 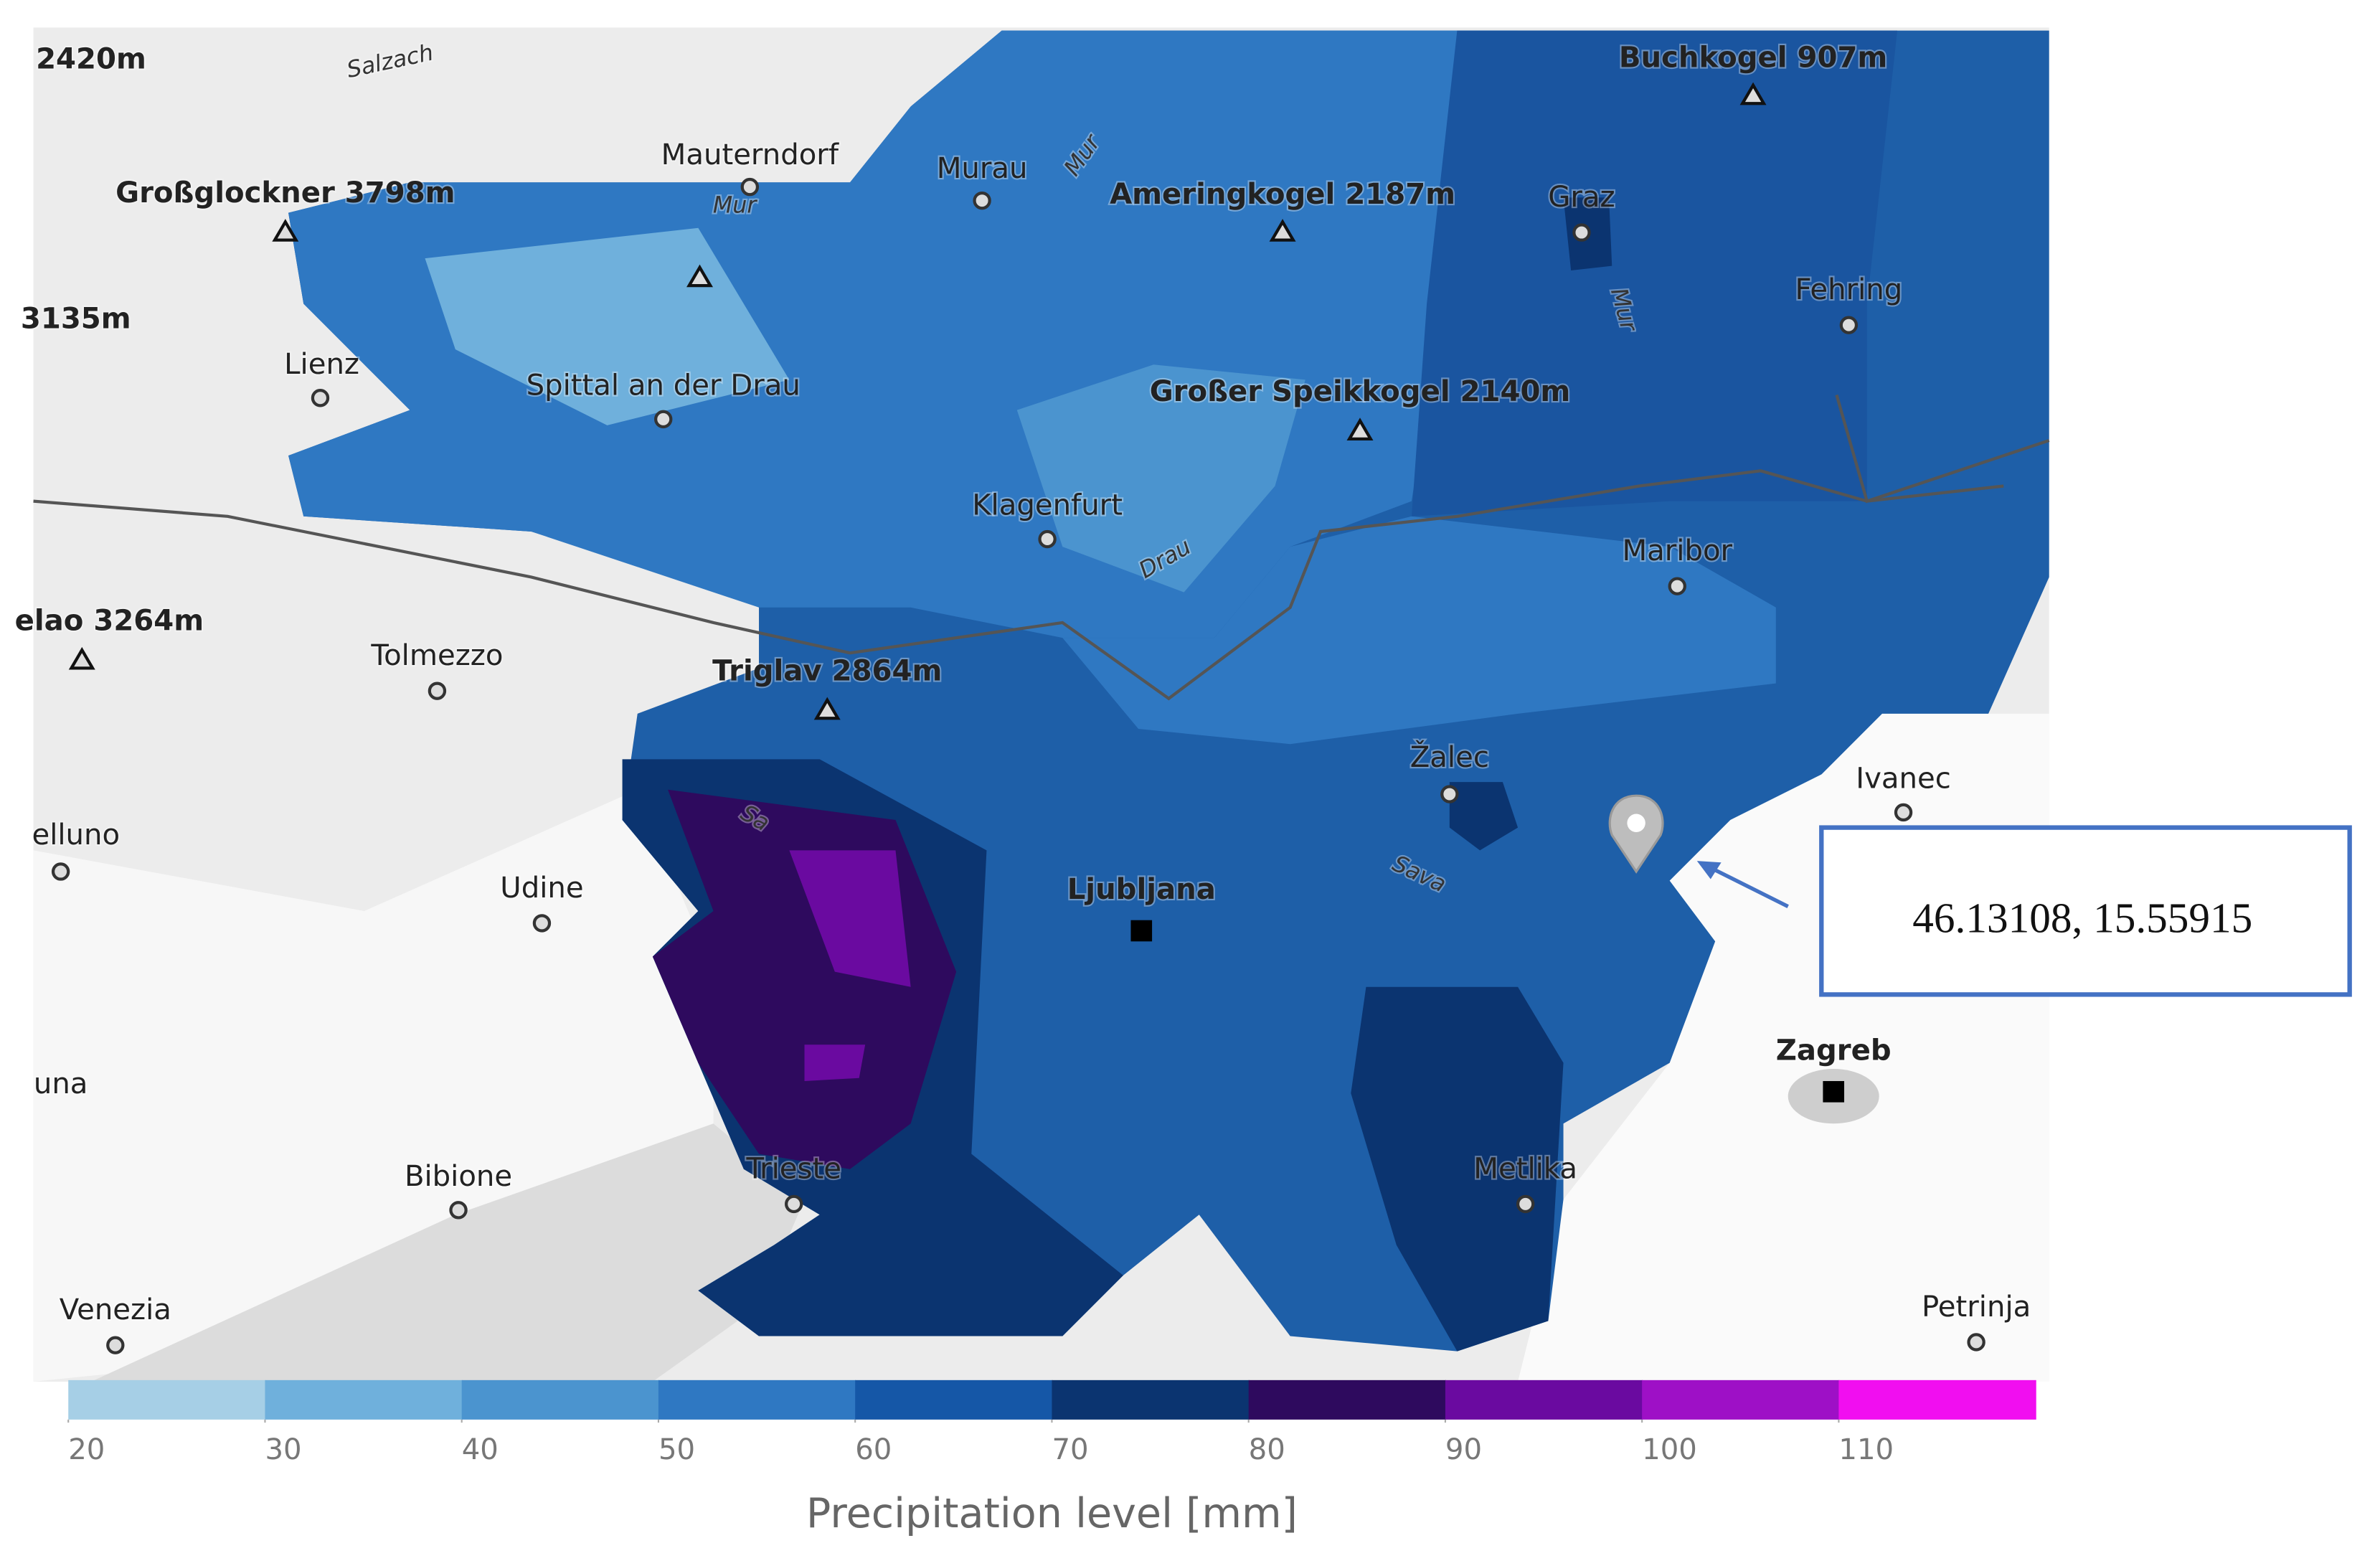 I want to click on place-label: Udine, so click(x=541, y=888).